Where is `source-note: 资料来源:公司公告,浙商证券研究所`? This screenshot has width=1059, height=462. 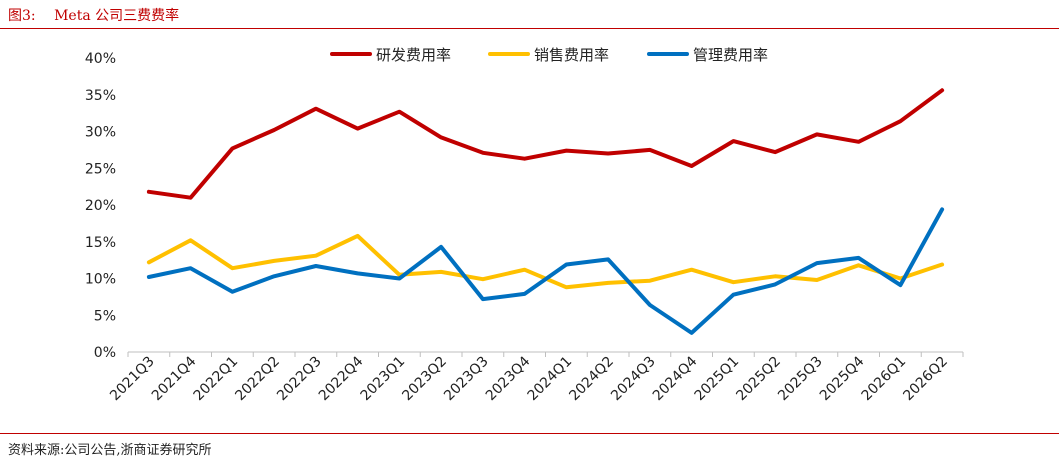 source-note: 资料来源:公司公告,浙商证券研究所 is located at coordinates (110, 450).